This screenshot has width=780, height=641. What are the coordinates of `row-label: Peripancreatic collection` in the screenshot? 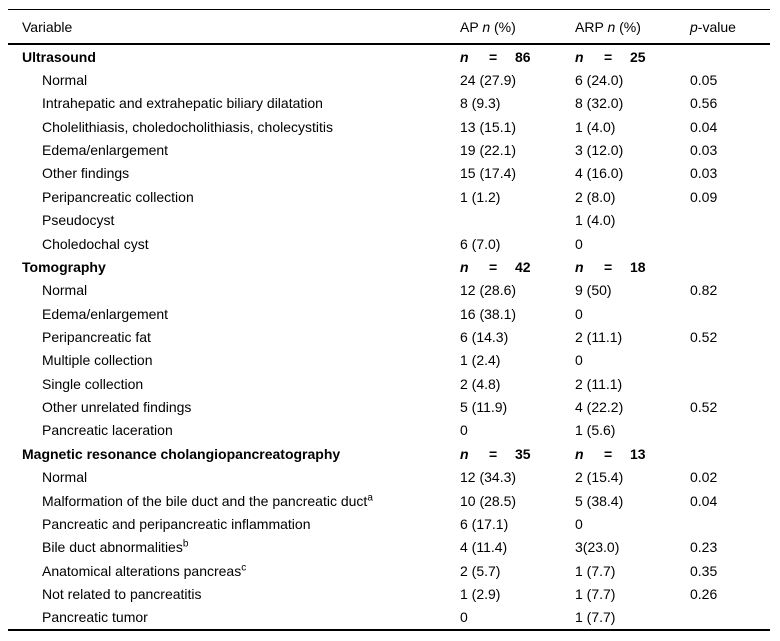 It's located at (118, 196).